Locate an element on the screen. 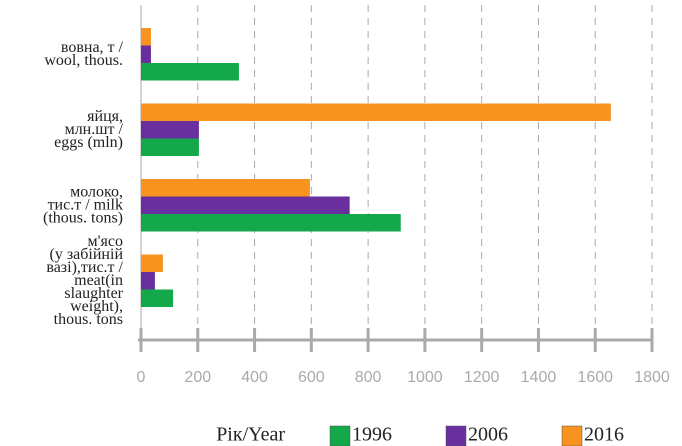 The image size is (682, 446). x-tick-label: 600 is located at coordinates (311, 377).